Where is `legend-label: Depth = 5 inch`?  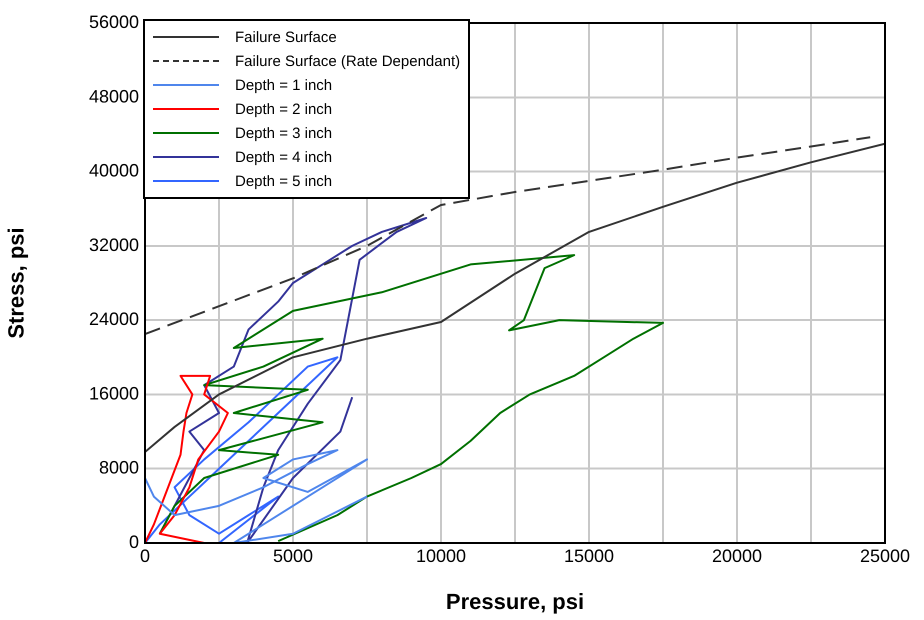 legend-label: Depth = 5 inch is located at coordinates (283, 181).